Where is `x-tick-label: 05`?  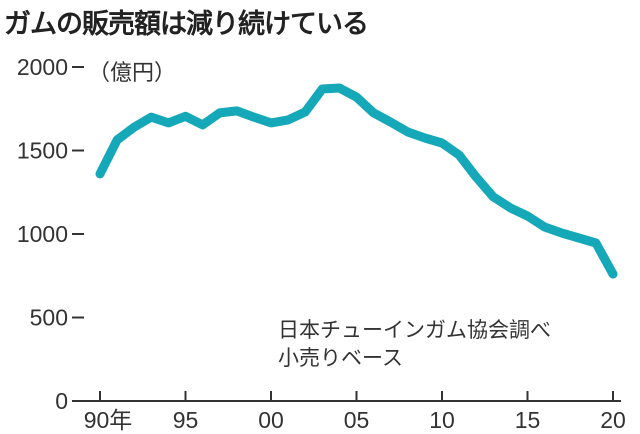
x-tick-label: 05 is located at coordinates (357, 420).